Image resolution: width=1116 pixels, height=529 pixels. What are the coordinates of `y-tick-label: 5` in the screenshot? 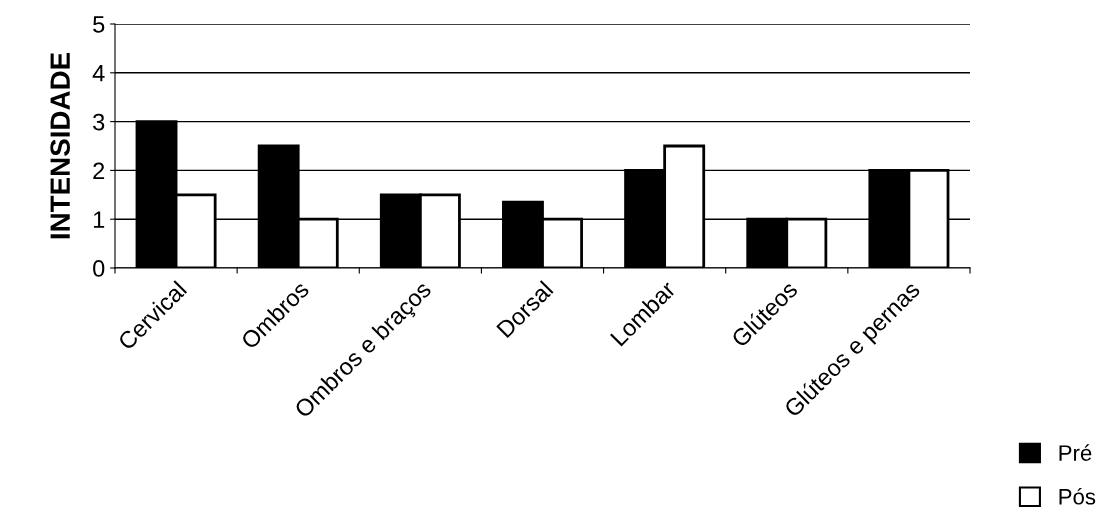 It's located at (99, 24).